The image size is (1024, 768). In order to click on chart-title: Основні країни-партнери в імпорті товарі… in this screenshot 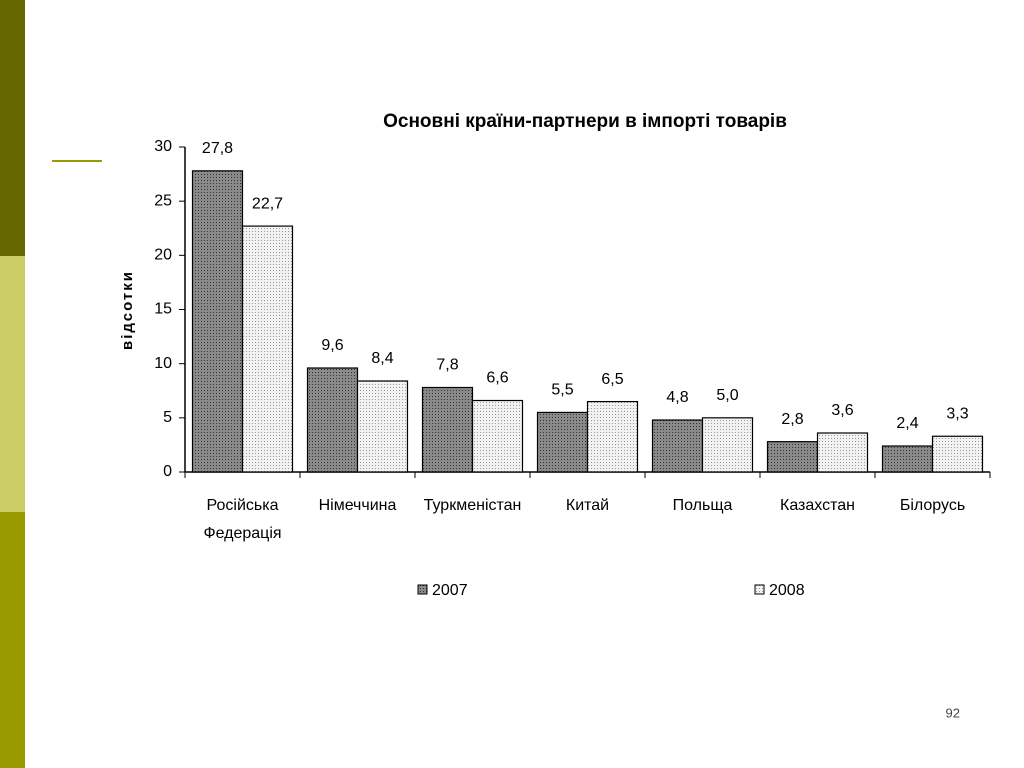, I will do `click(585, 121)`.